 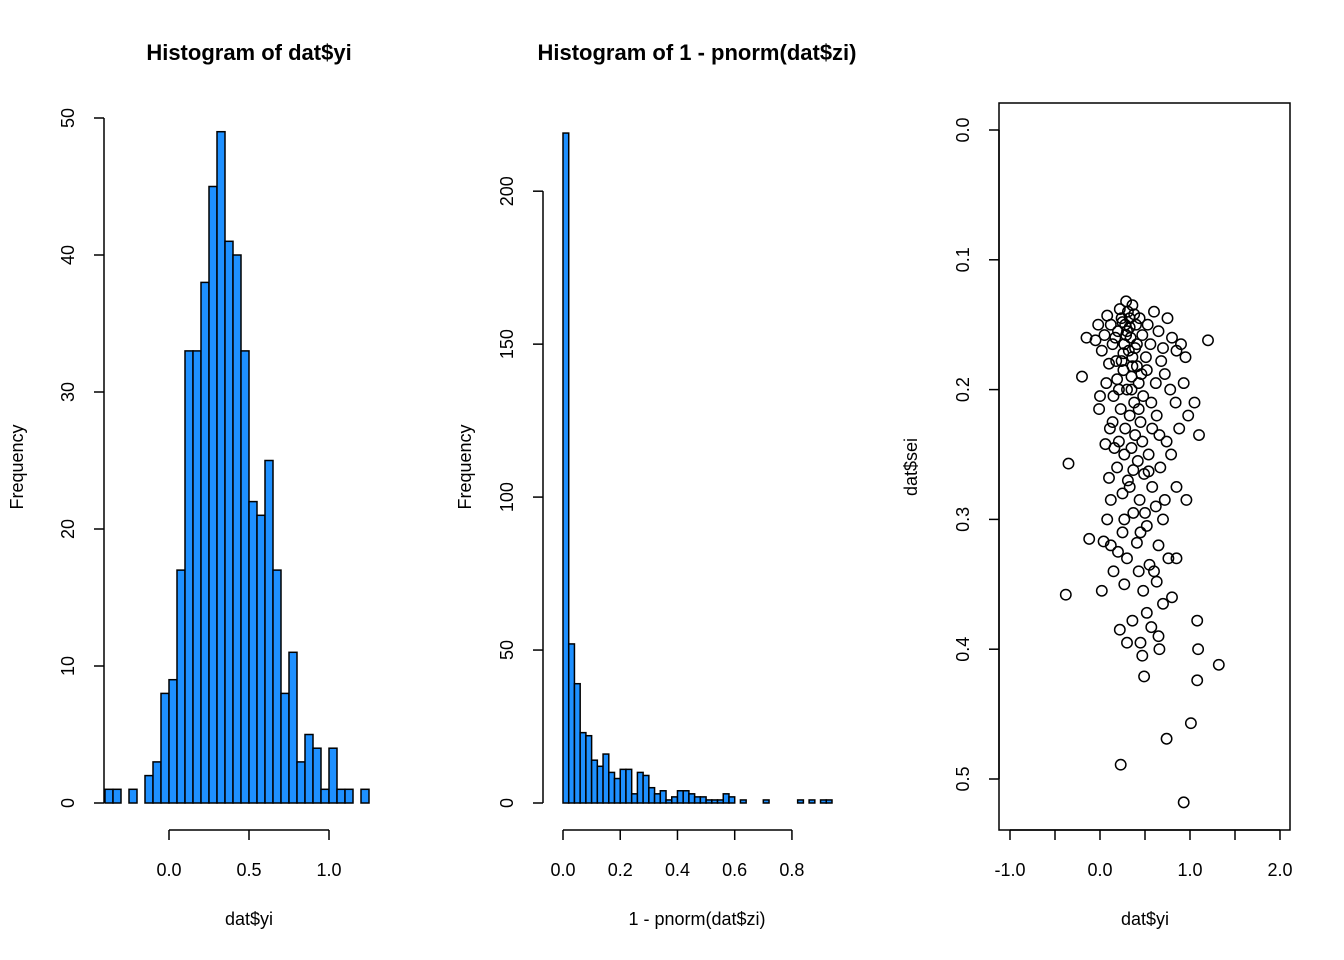 What do you see at coordinates (68, 529) in the screenshot?
I see `y-tick-label: 20` at bounding box center [68, 529].